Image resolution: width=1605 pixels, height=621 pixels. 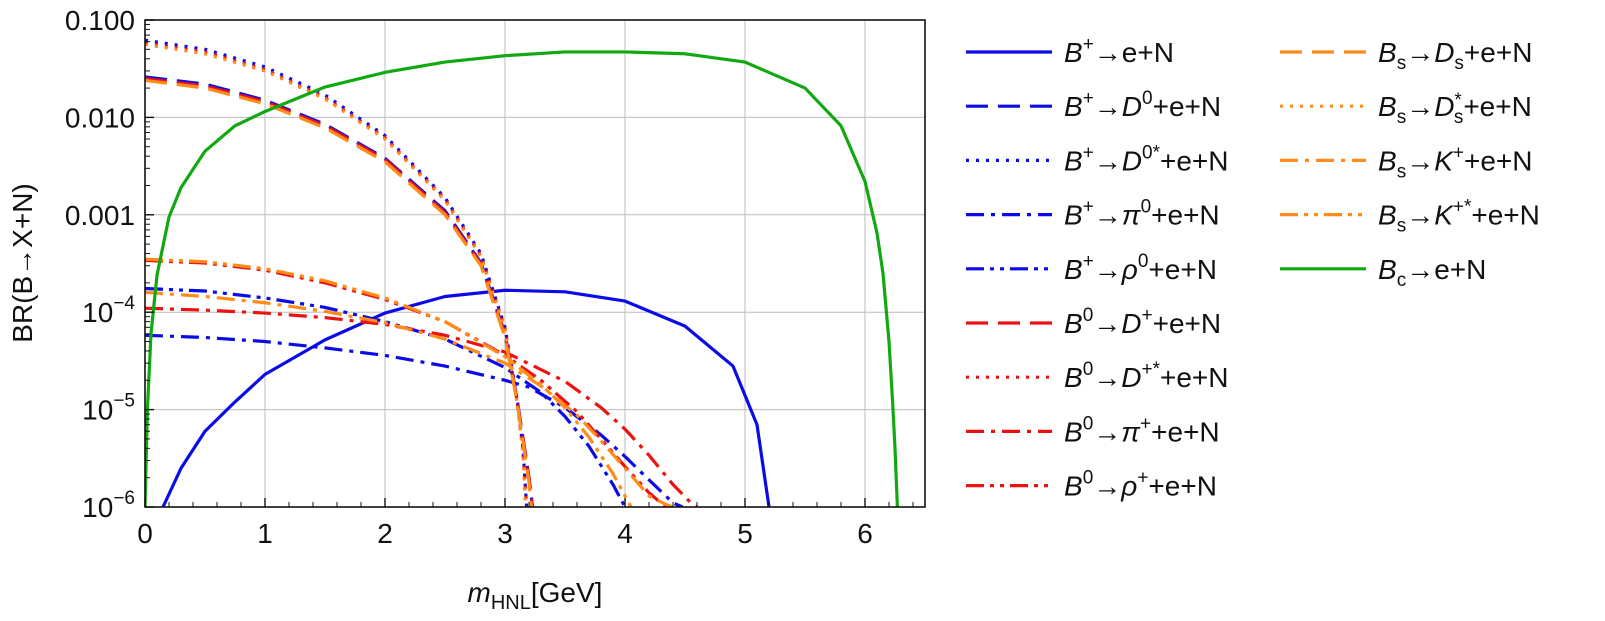 I want to click on legend-label: B0→π++e+N, so click(x=1142, y=430).